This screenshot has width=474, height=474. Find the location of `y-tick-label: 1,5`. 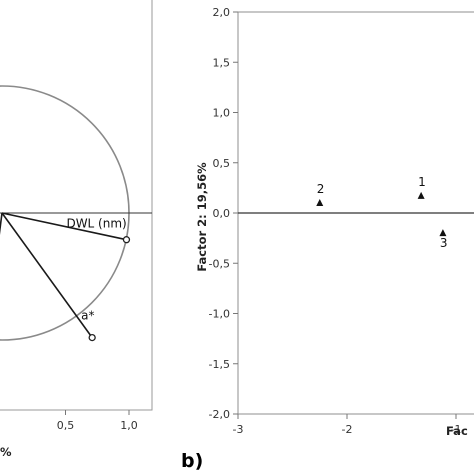

y-tick-label: 1,5 is located at coordinates (222, 62).